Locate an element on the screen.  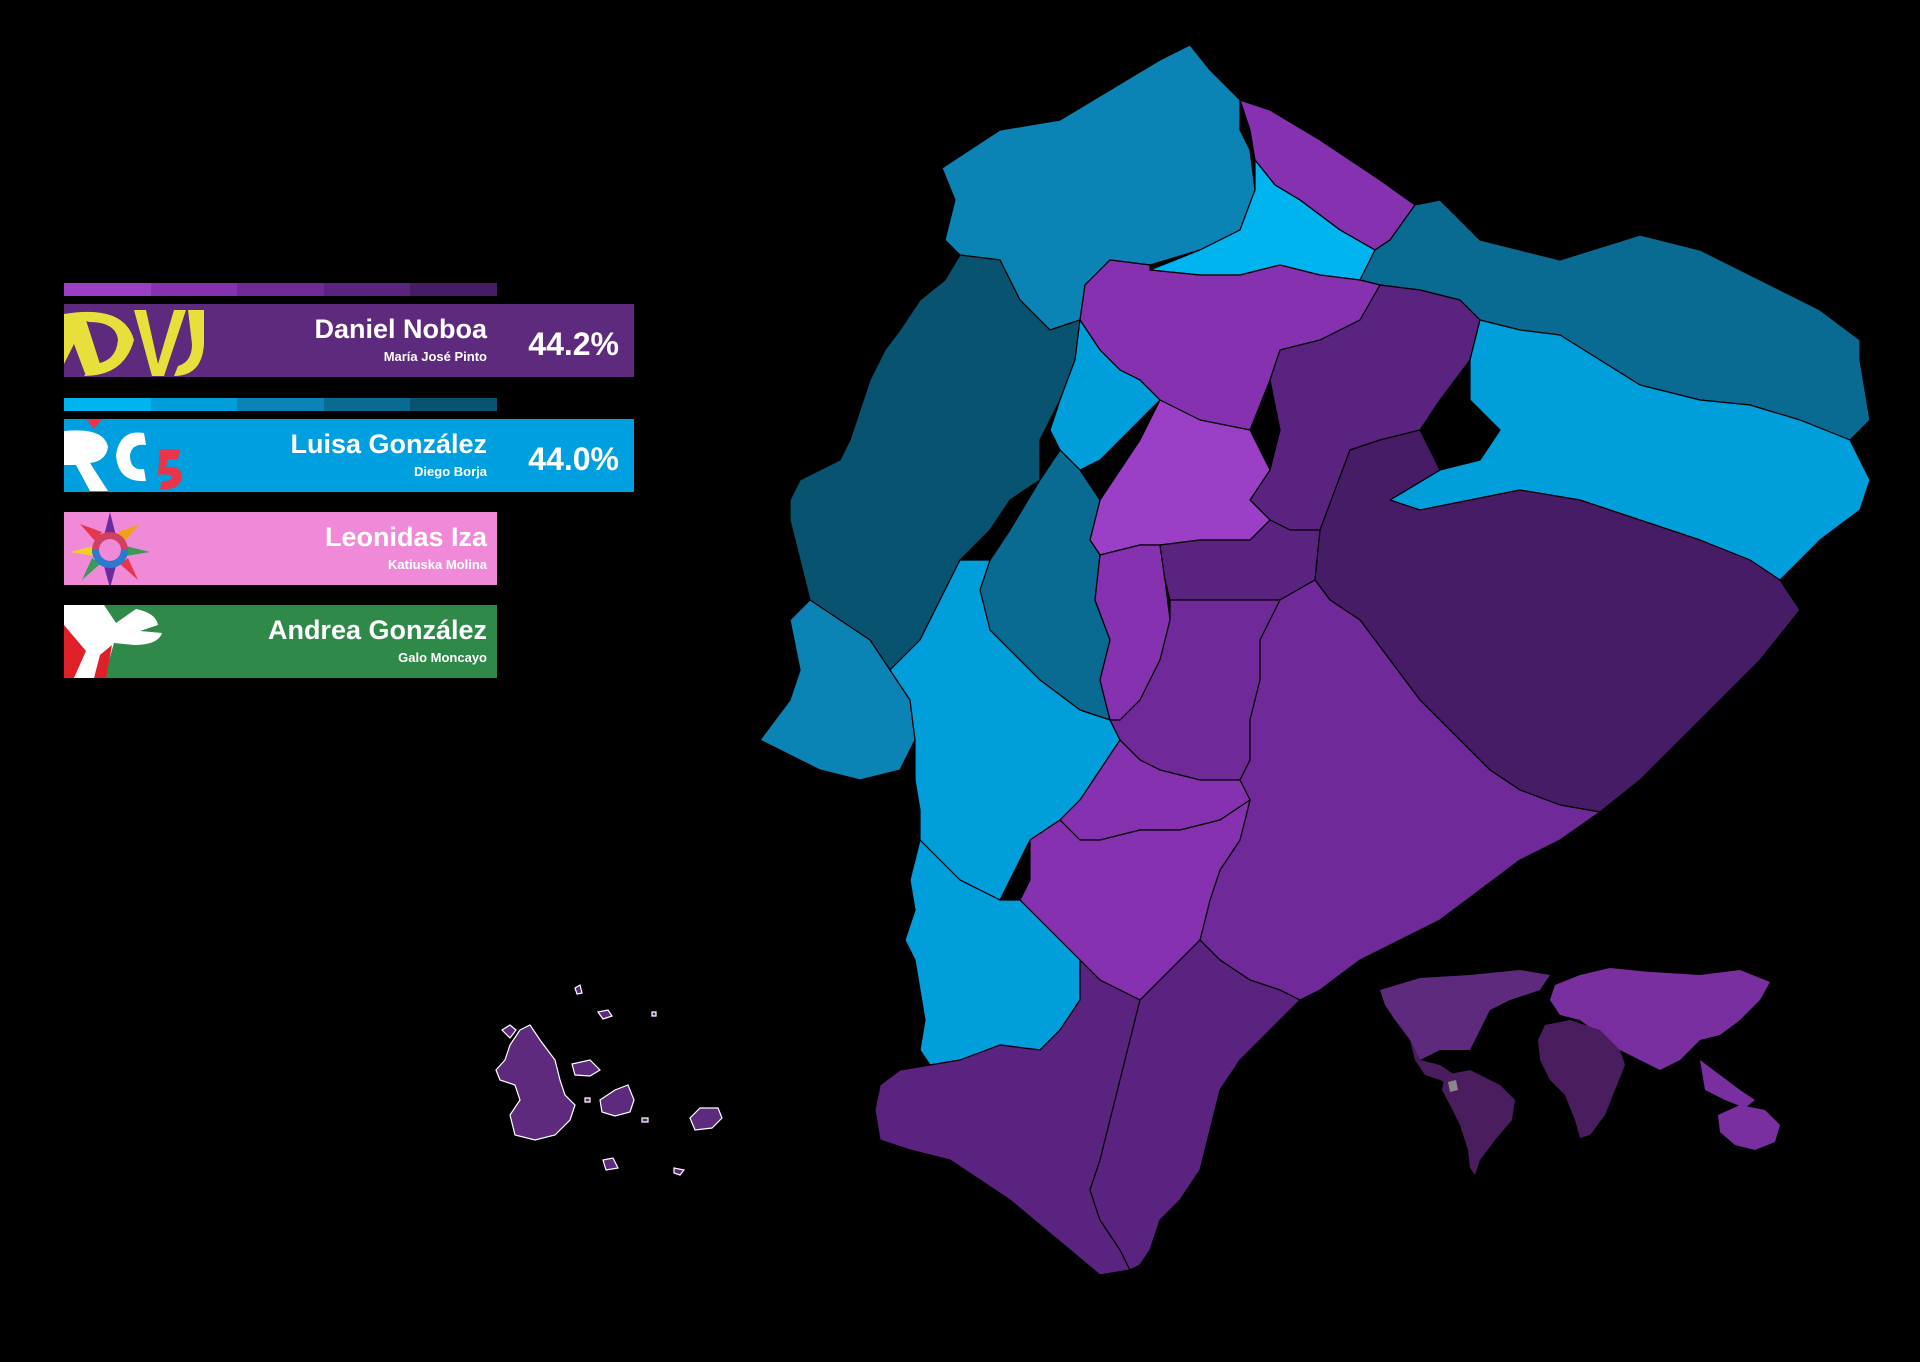
vote-percentage: 44.0% is located at coordinates (573, 459).